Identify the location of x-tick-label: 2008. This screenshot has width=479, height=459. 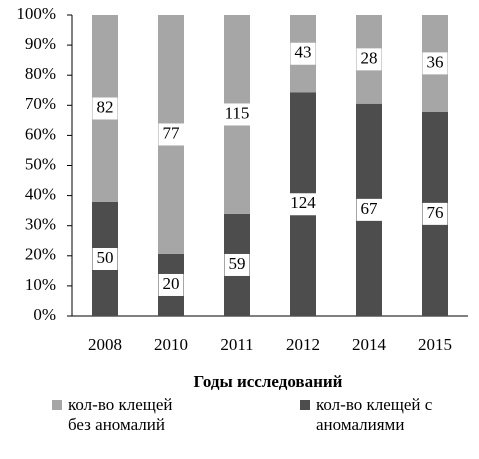
(105, 344).